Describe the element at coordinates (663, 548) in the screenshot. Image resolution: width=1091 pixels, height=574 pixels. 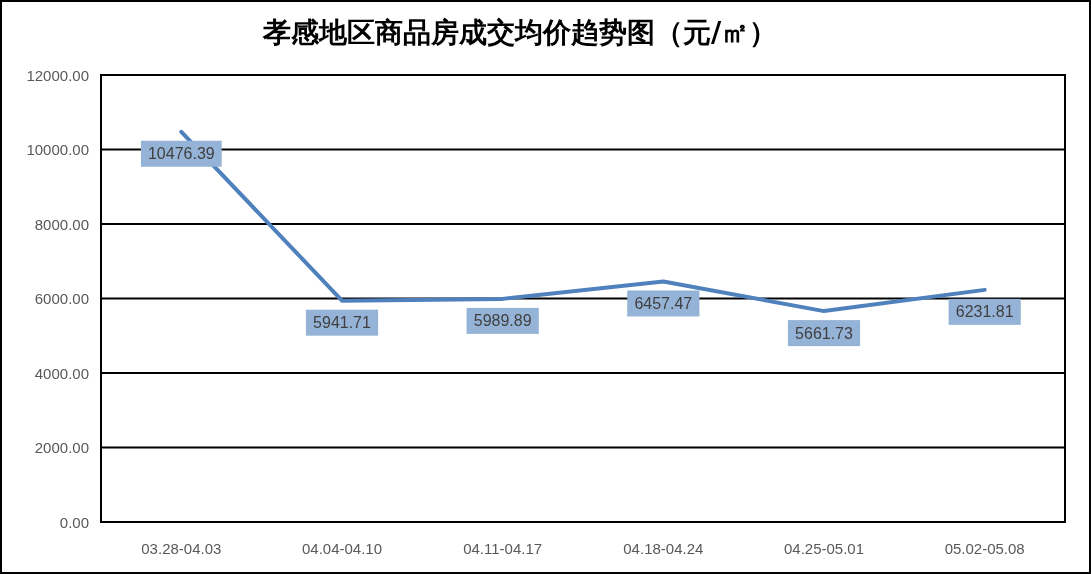
I see `x-tick-label: 04.18-04.24` at that location.